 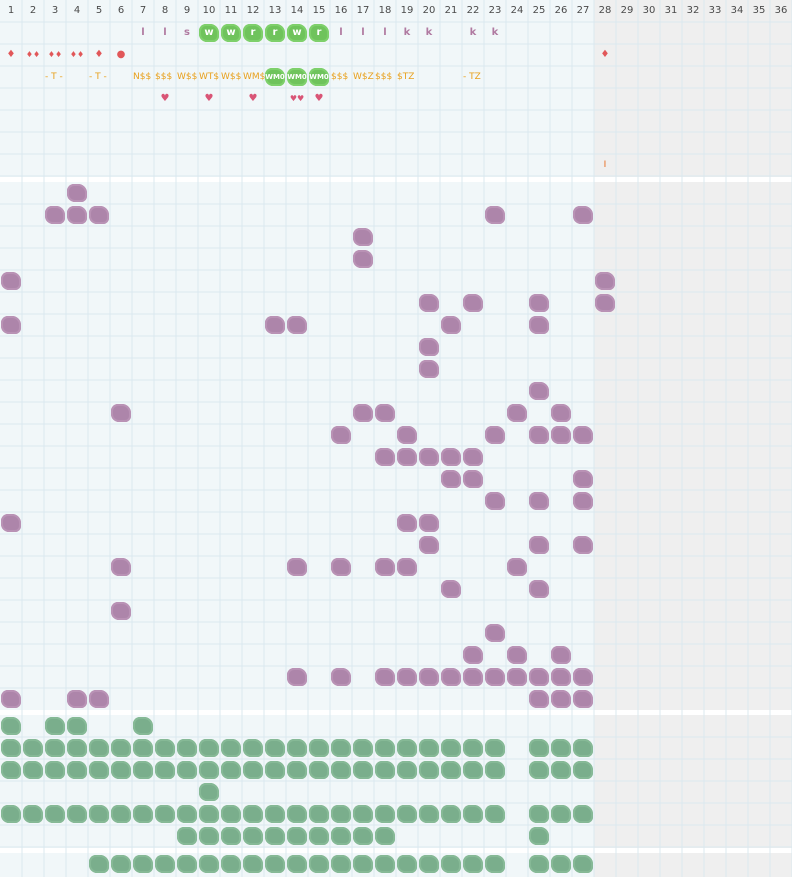 I want to click on column-header-16: 16, so click(x=341, y=10).